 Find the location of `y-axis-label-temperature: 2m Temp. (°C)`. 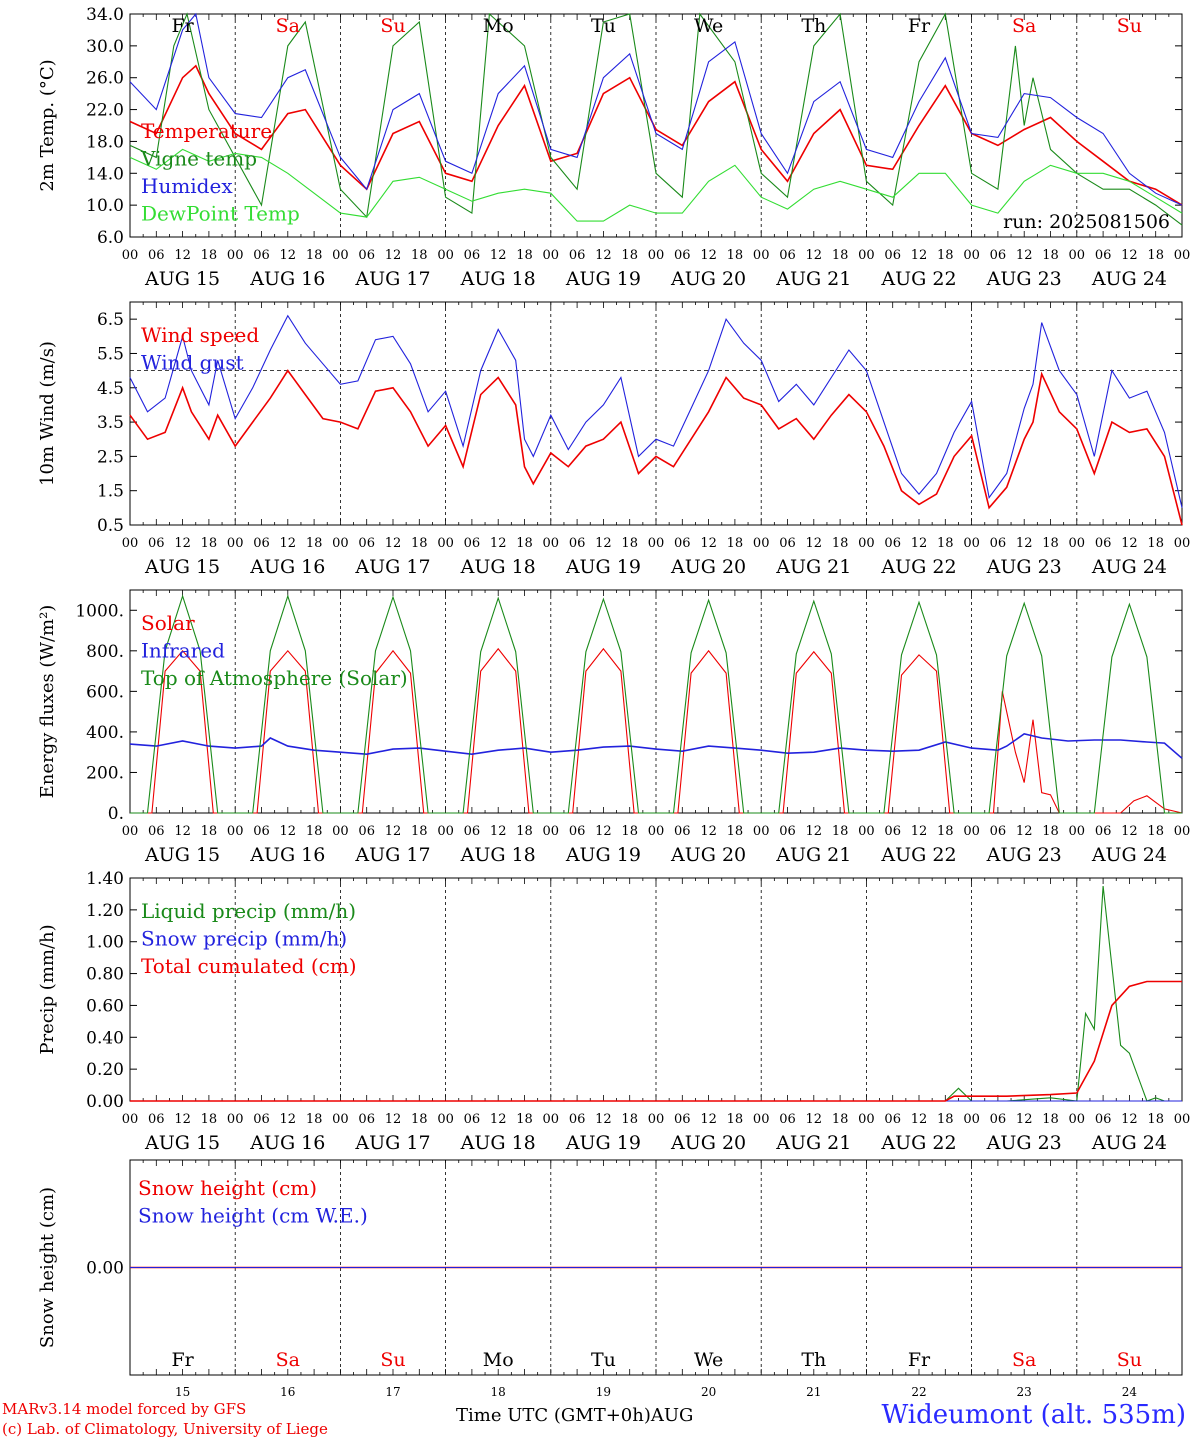

y-axis-label-temperature: 2m Temp. (°C) is located at coordinates (47, 125).